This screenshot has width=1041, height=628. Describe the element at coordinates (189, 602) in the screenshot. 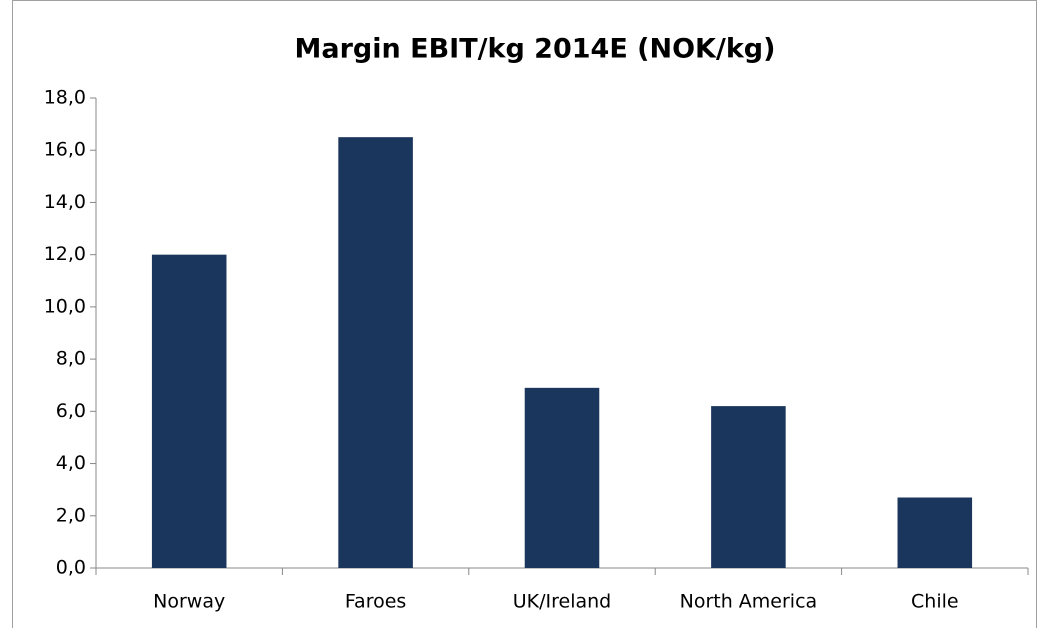

I see `x-tick-label: Norway` at that location.